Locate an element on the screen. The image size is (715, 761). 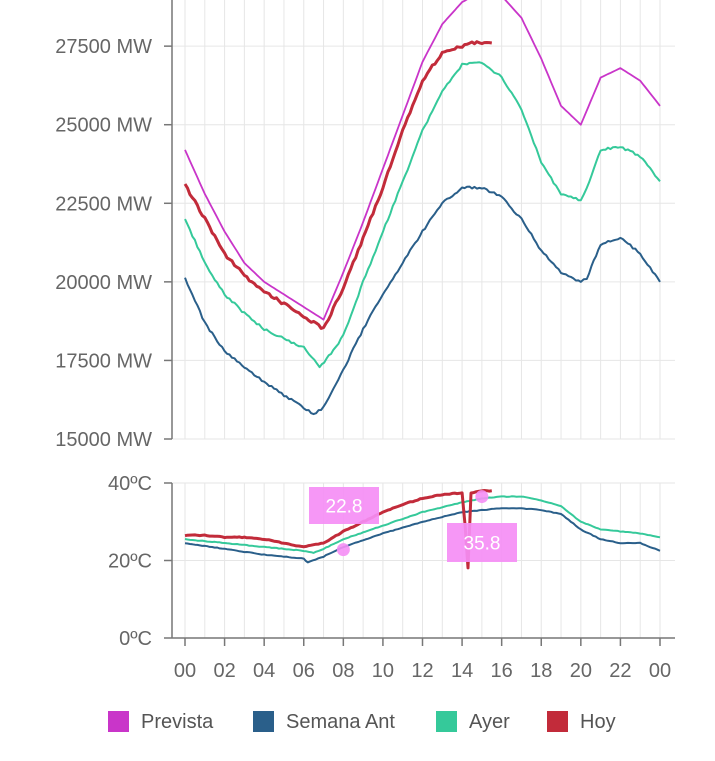
legend-item-semana-ant: Semana Ant is located at coordinates (324, 722).